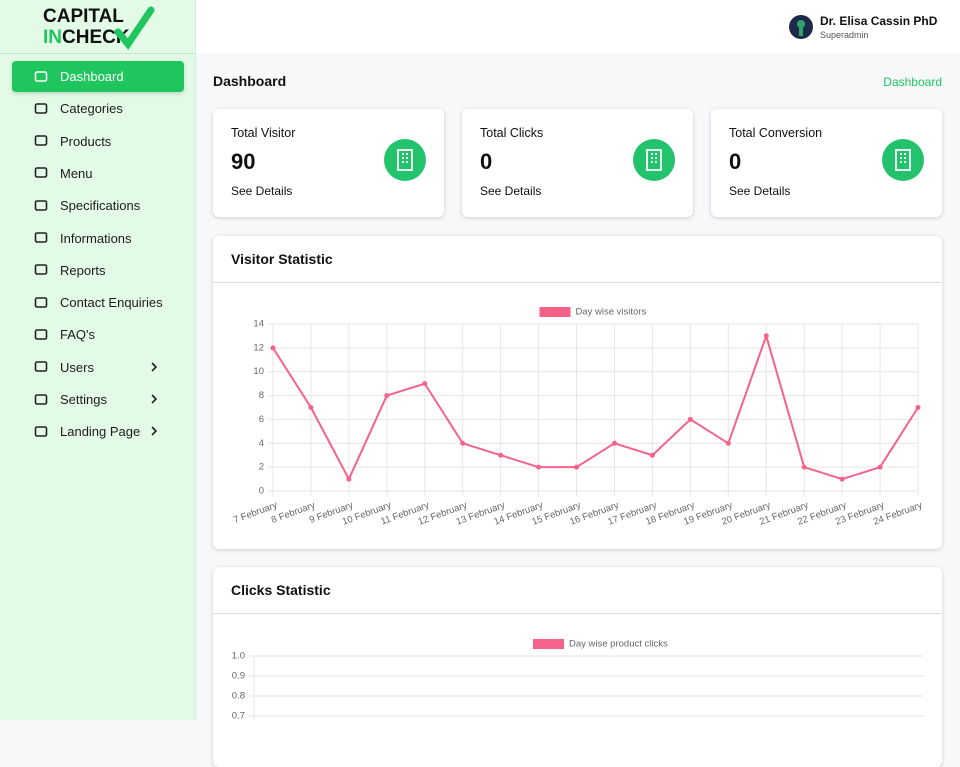  Describe the element at coordinates (258, 347) in the screenshot. I see `y-tick-label: 12` at that location.